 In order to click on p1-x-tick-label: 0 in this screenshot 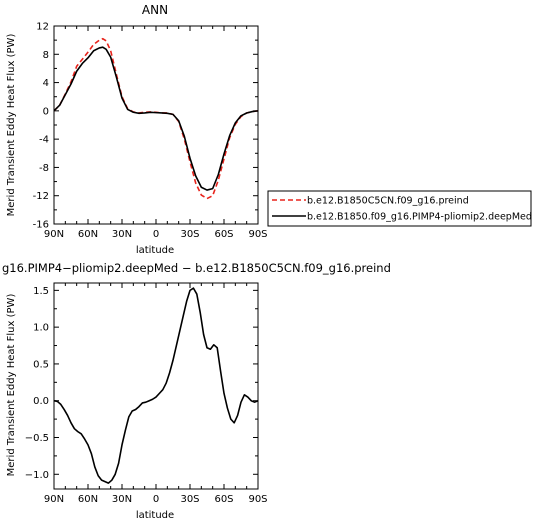, I will do `click(156, 234)`.